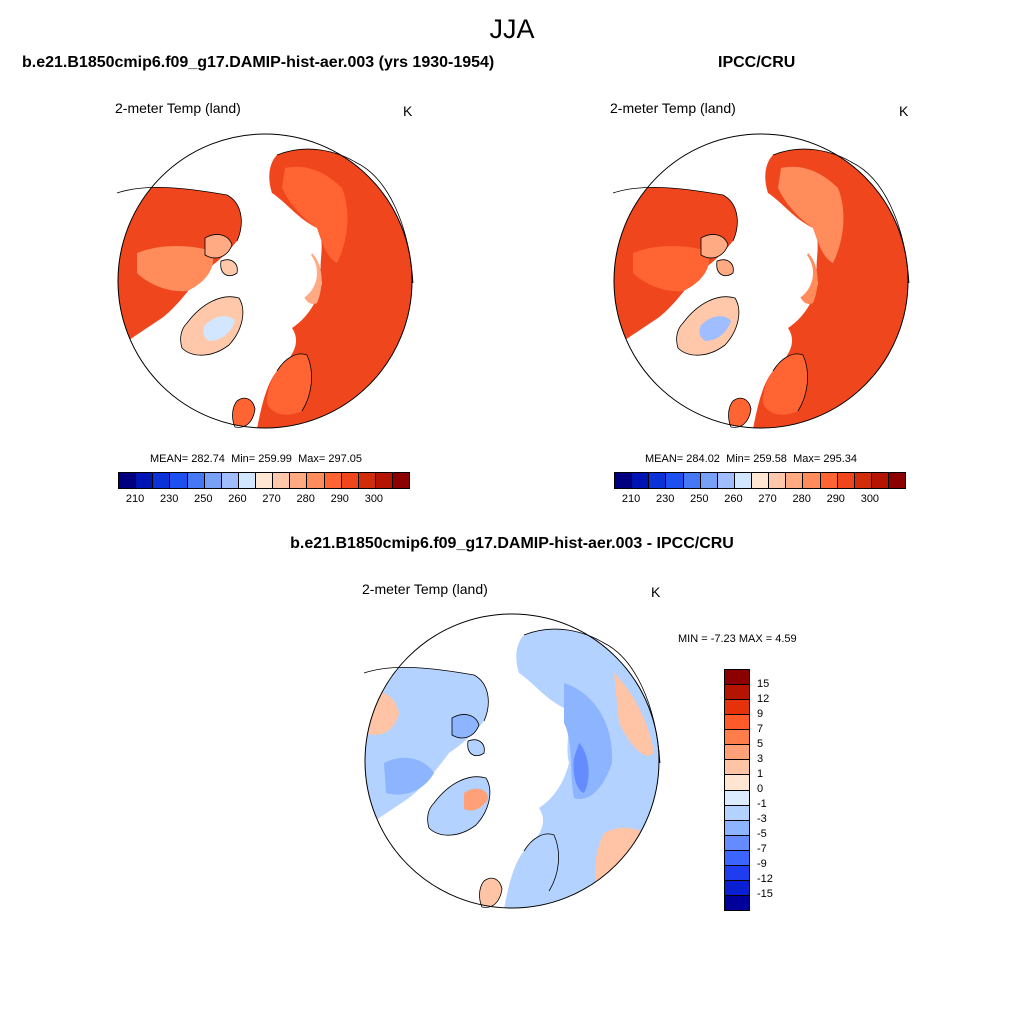  What do you see at coordinates (760, 729) in the screenshot?
I see `colorbar-tick-label: 7` at bounding box center [760, 729].